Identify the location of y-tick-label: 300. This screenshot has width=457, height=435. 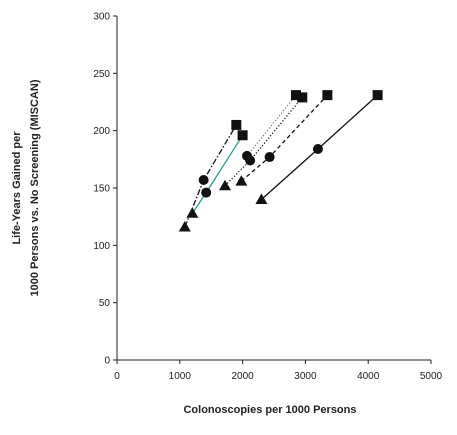
(101, 17).